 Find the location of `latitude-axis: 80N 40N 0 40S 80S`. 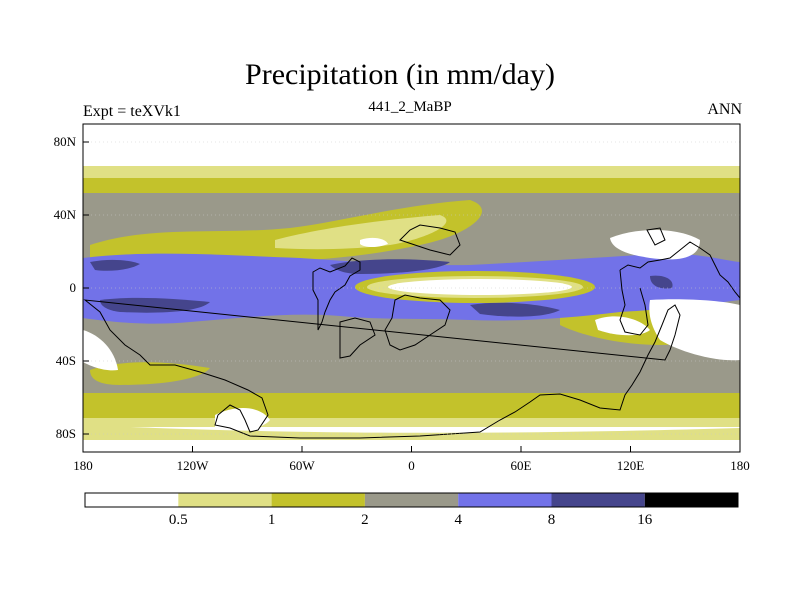

latitude-axis: 80N 40N 0 40S 80S is located at coordinates (71, 287).